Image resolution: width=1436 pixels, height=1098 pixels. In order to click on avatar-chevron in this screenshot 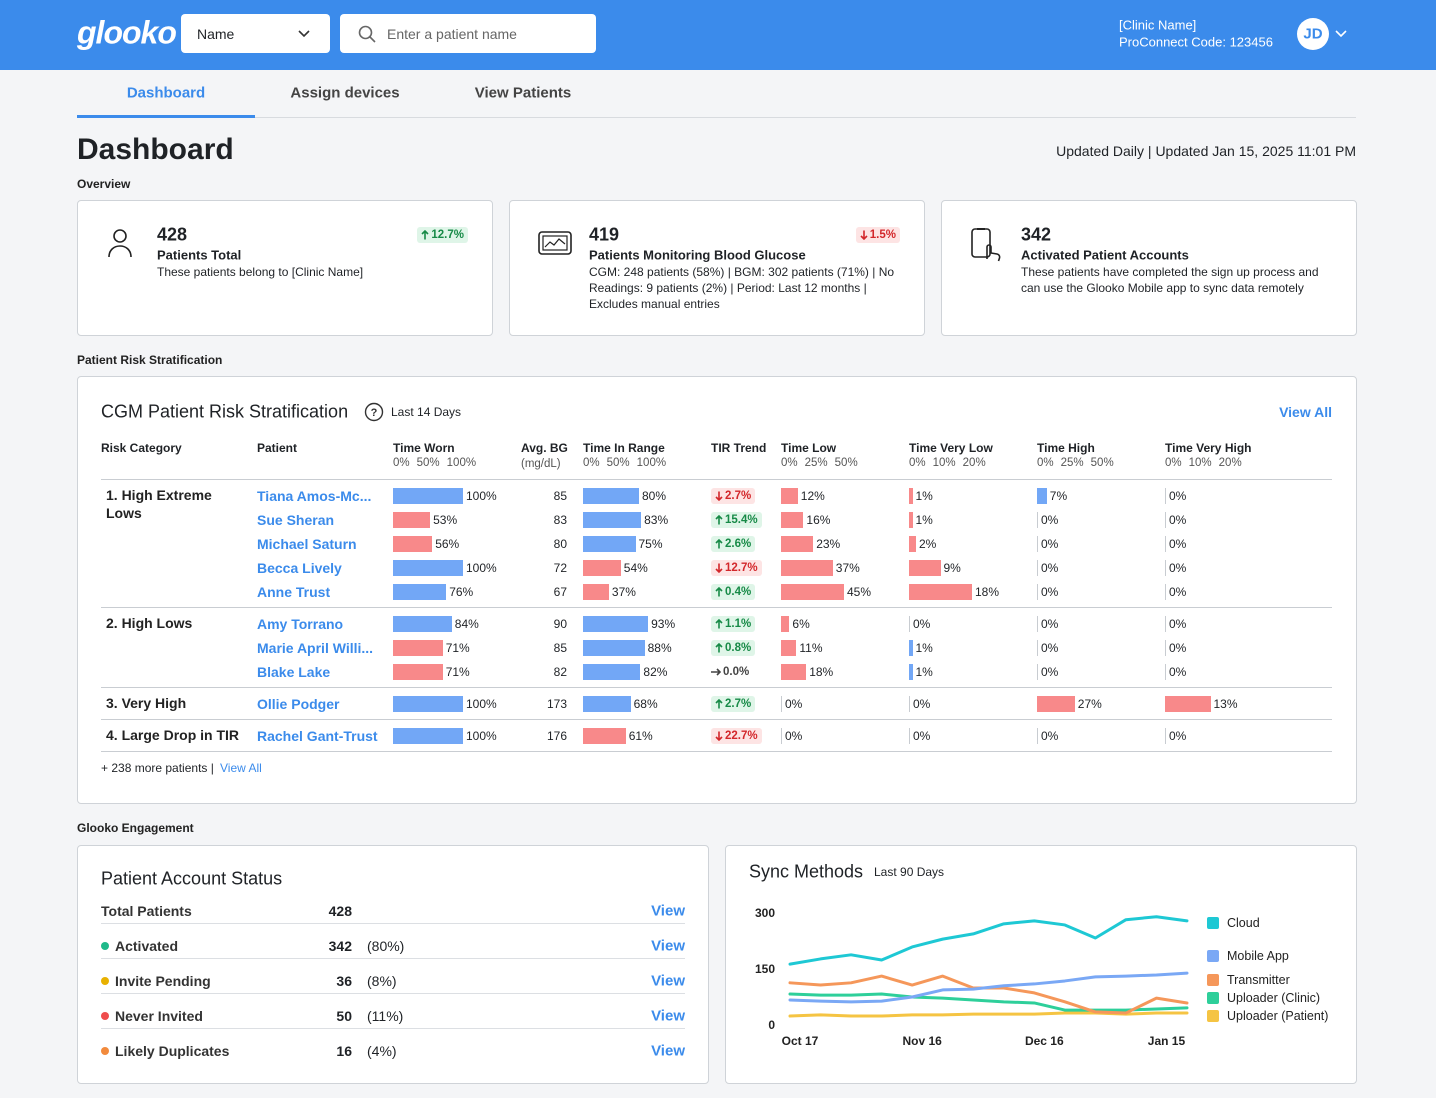, I will do `click(1341, 34)`.